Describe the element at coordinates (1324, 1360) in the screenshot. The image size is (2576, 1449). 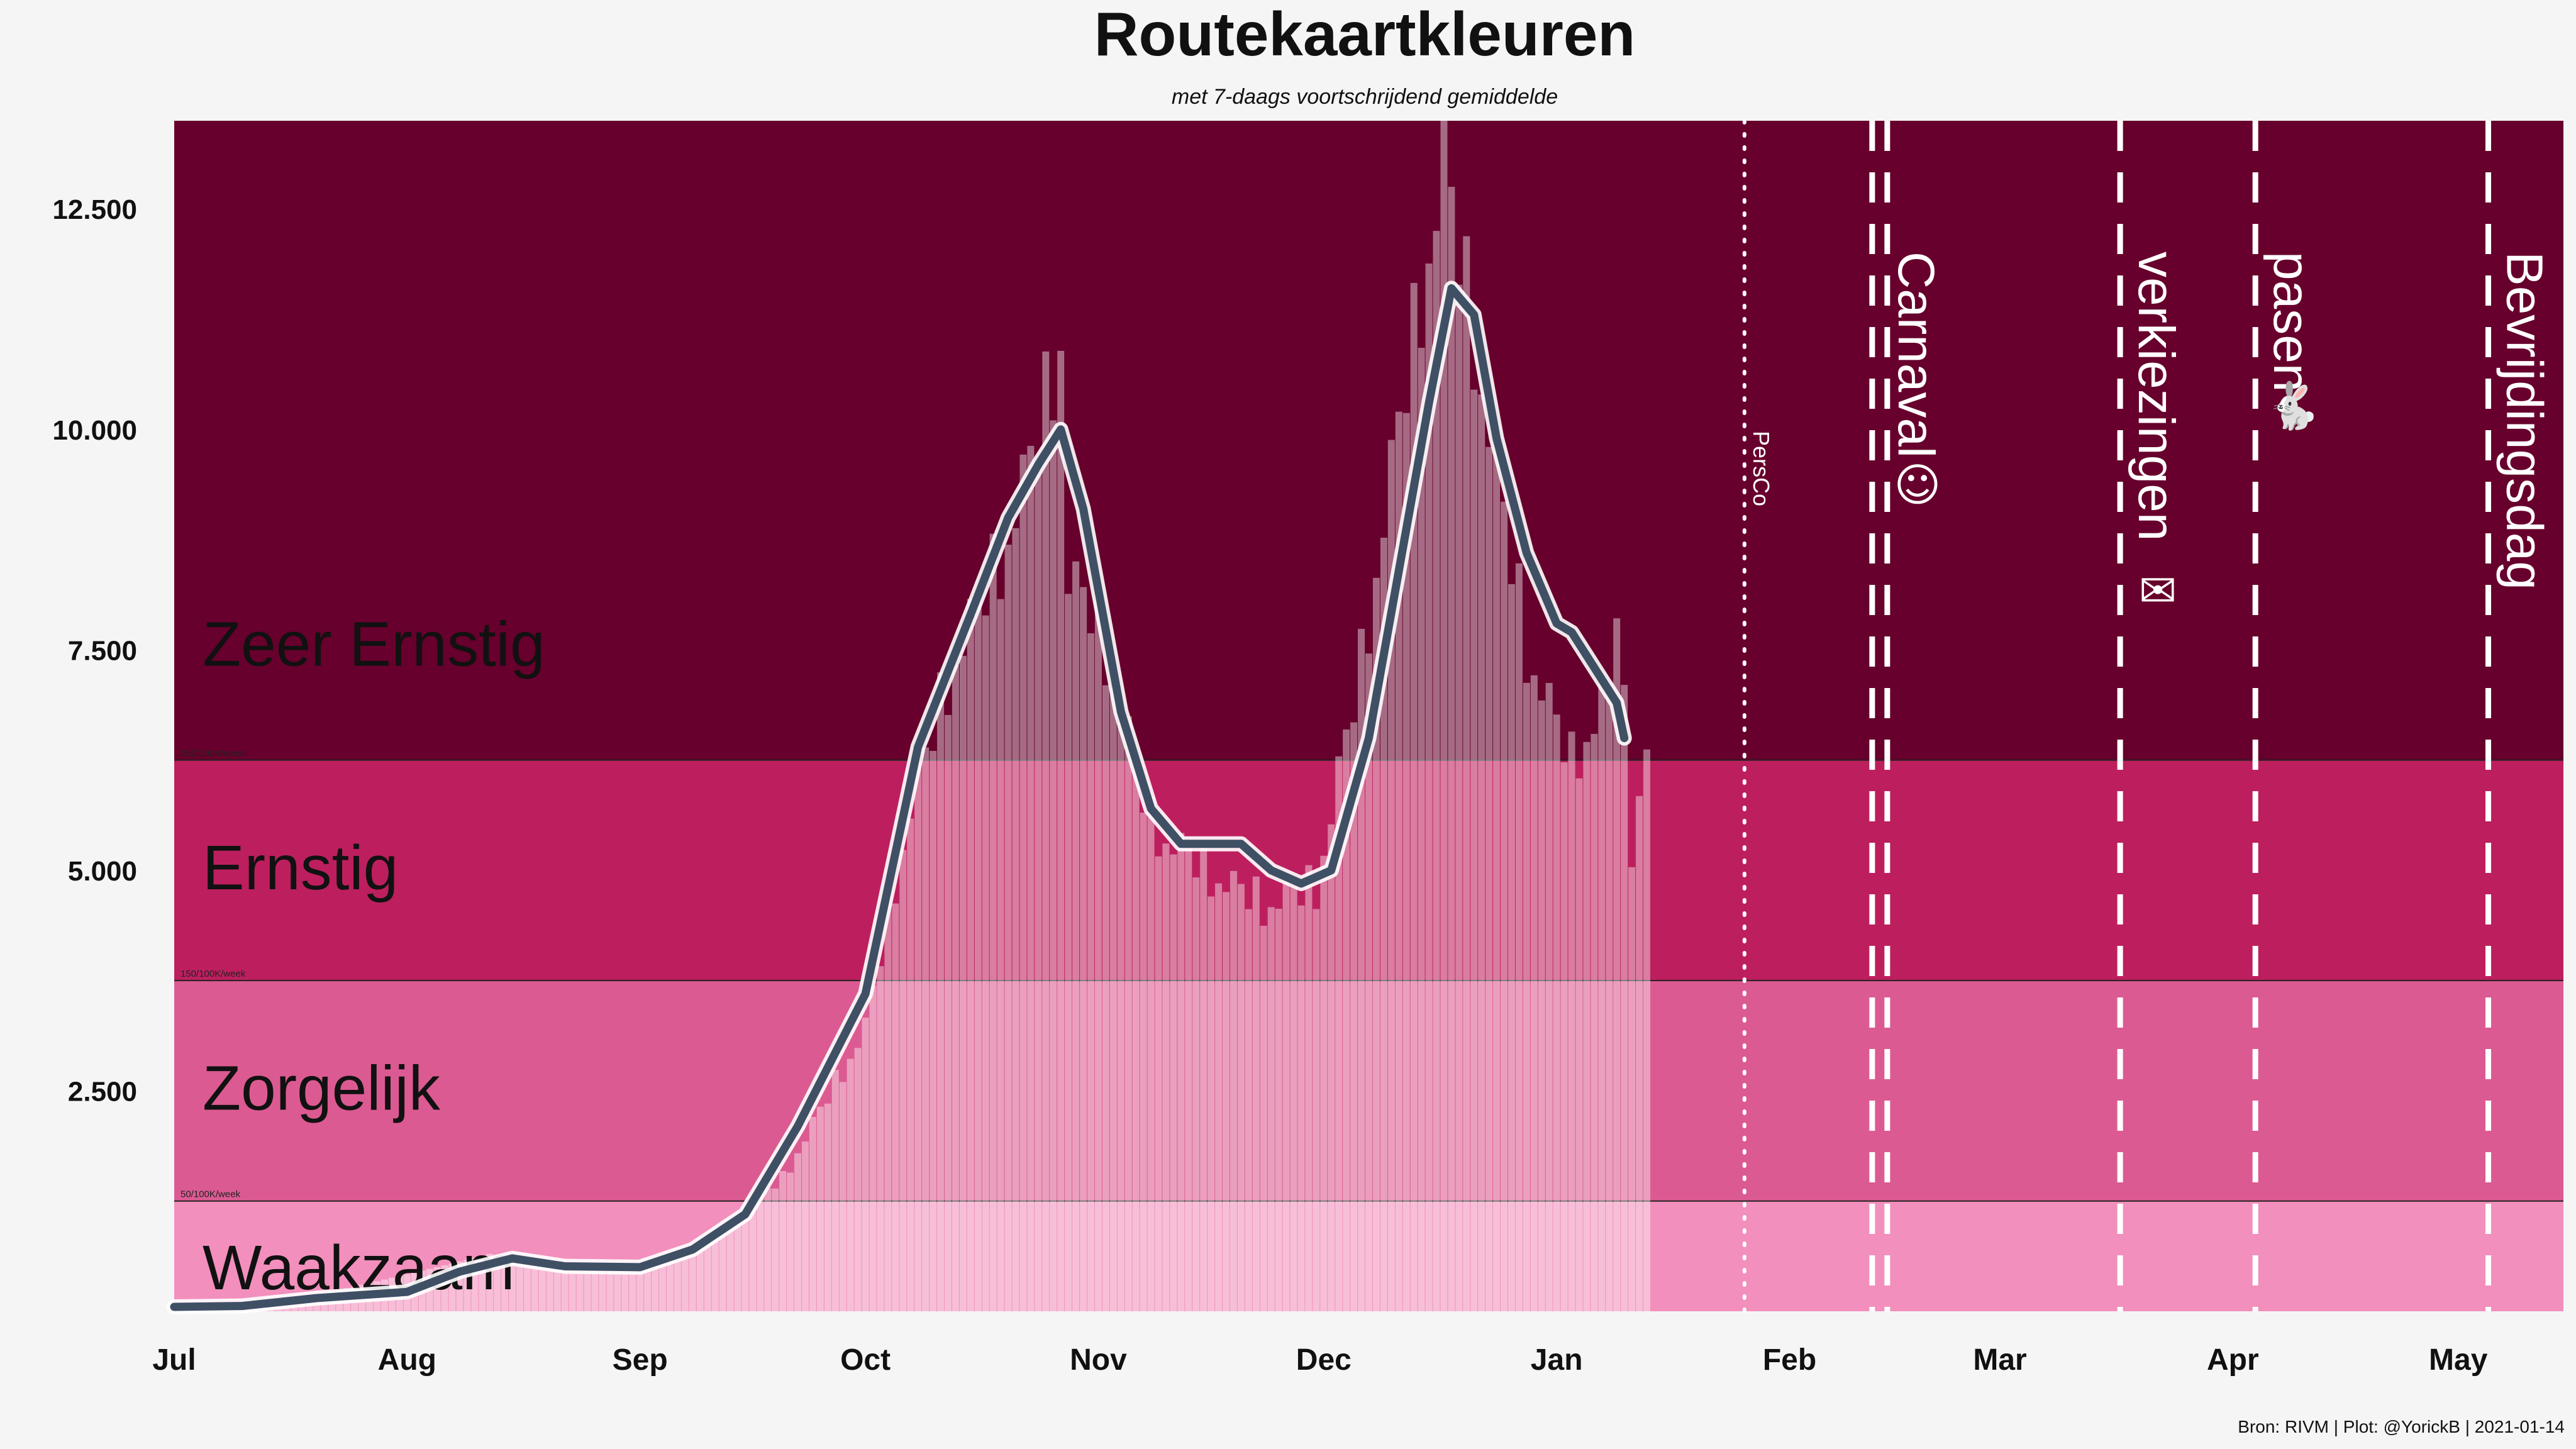
I see `x-tick-label: Dec` at that location.